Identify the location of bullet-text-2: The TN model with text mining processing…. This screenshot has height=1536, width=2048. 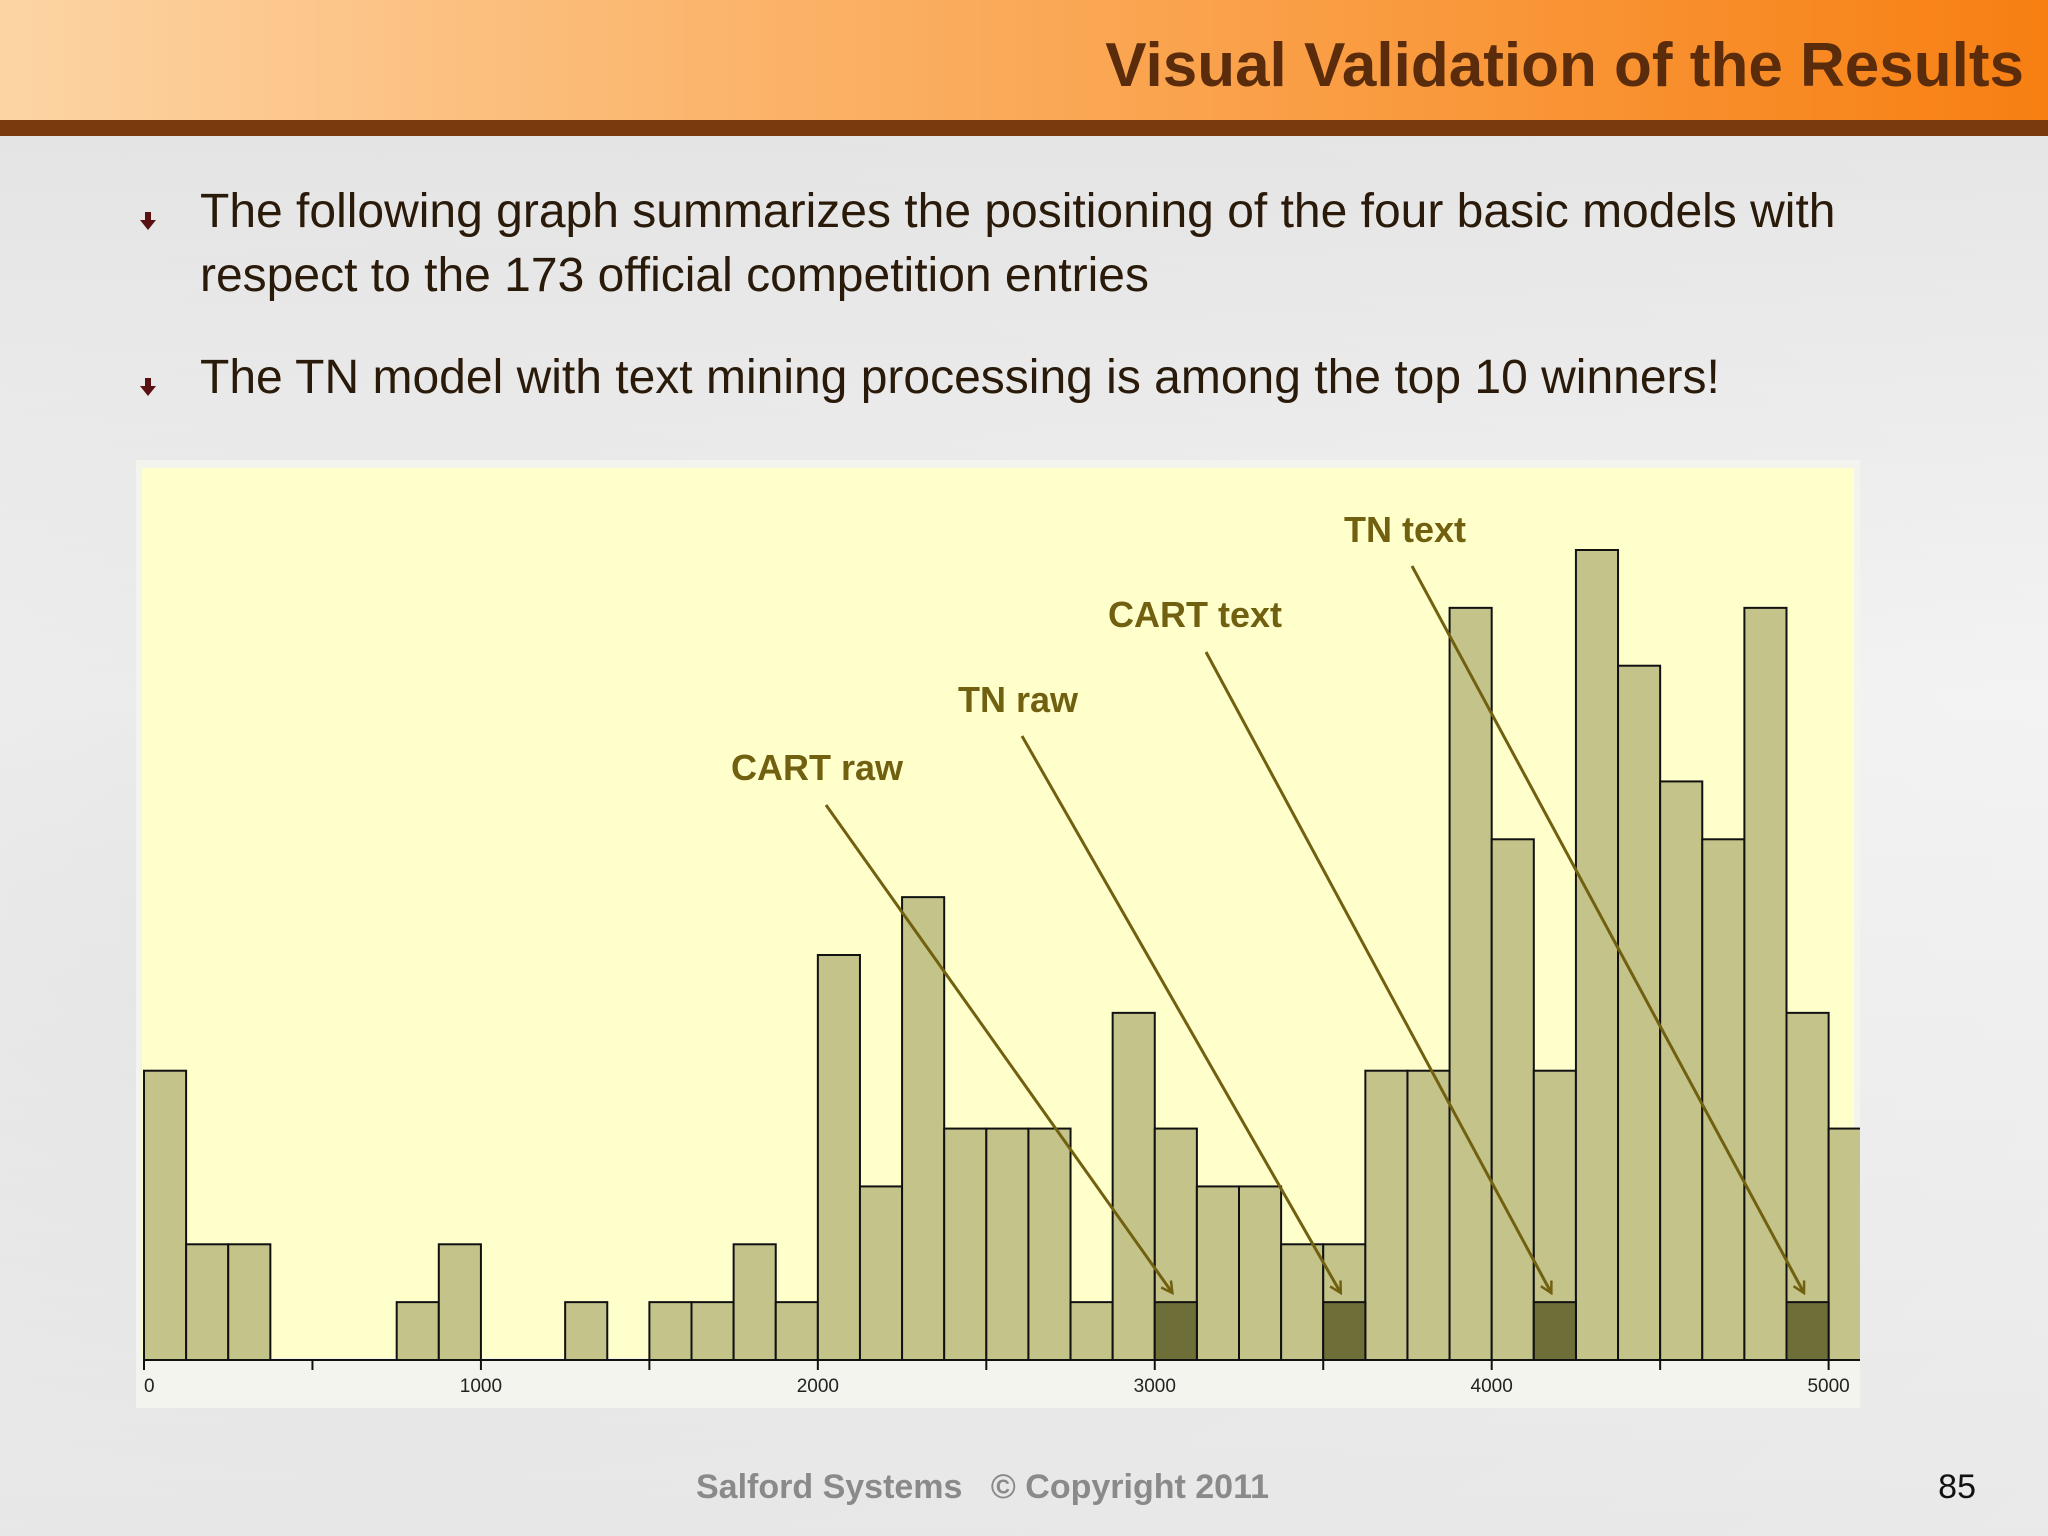
(960, 377).